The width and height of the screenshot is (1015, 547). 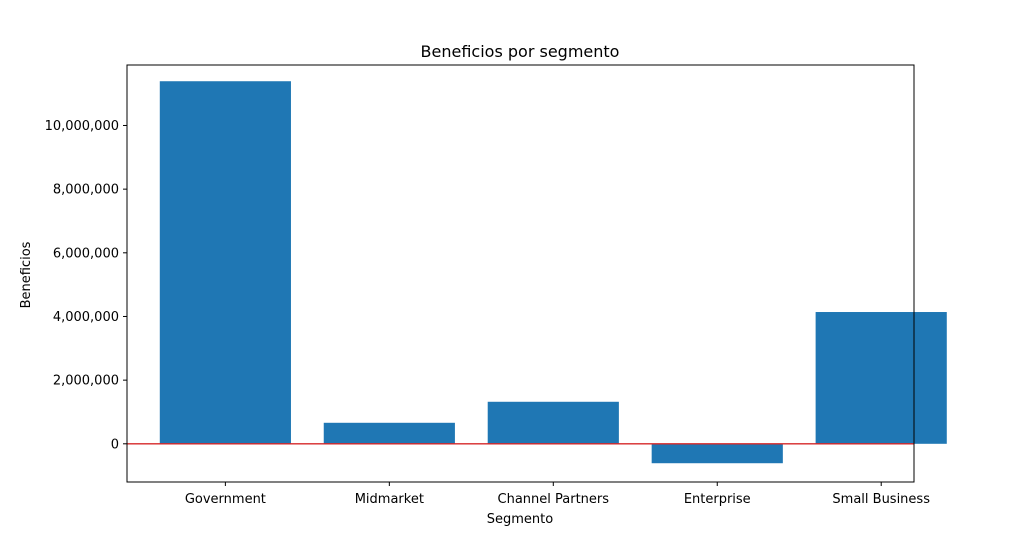 I want to click on y-axis-label: Beneficios, so click(x=26, y=274).